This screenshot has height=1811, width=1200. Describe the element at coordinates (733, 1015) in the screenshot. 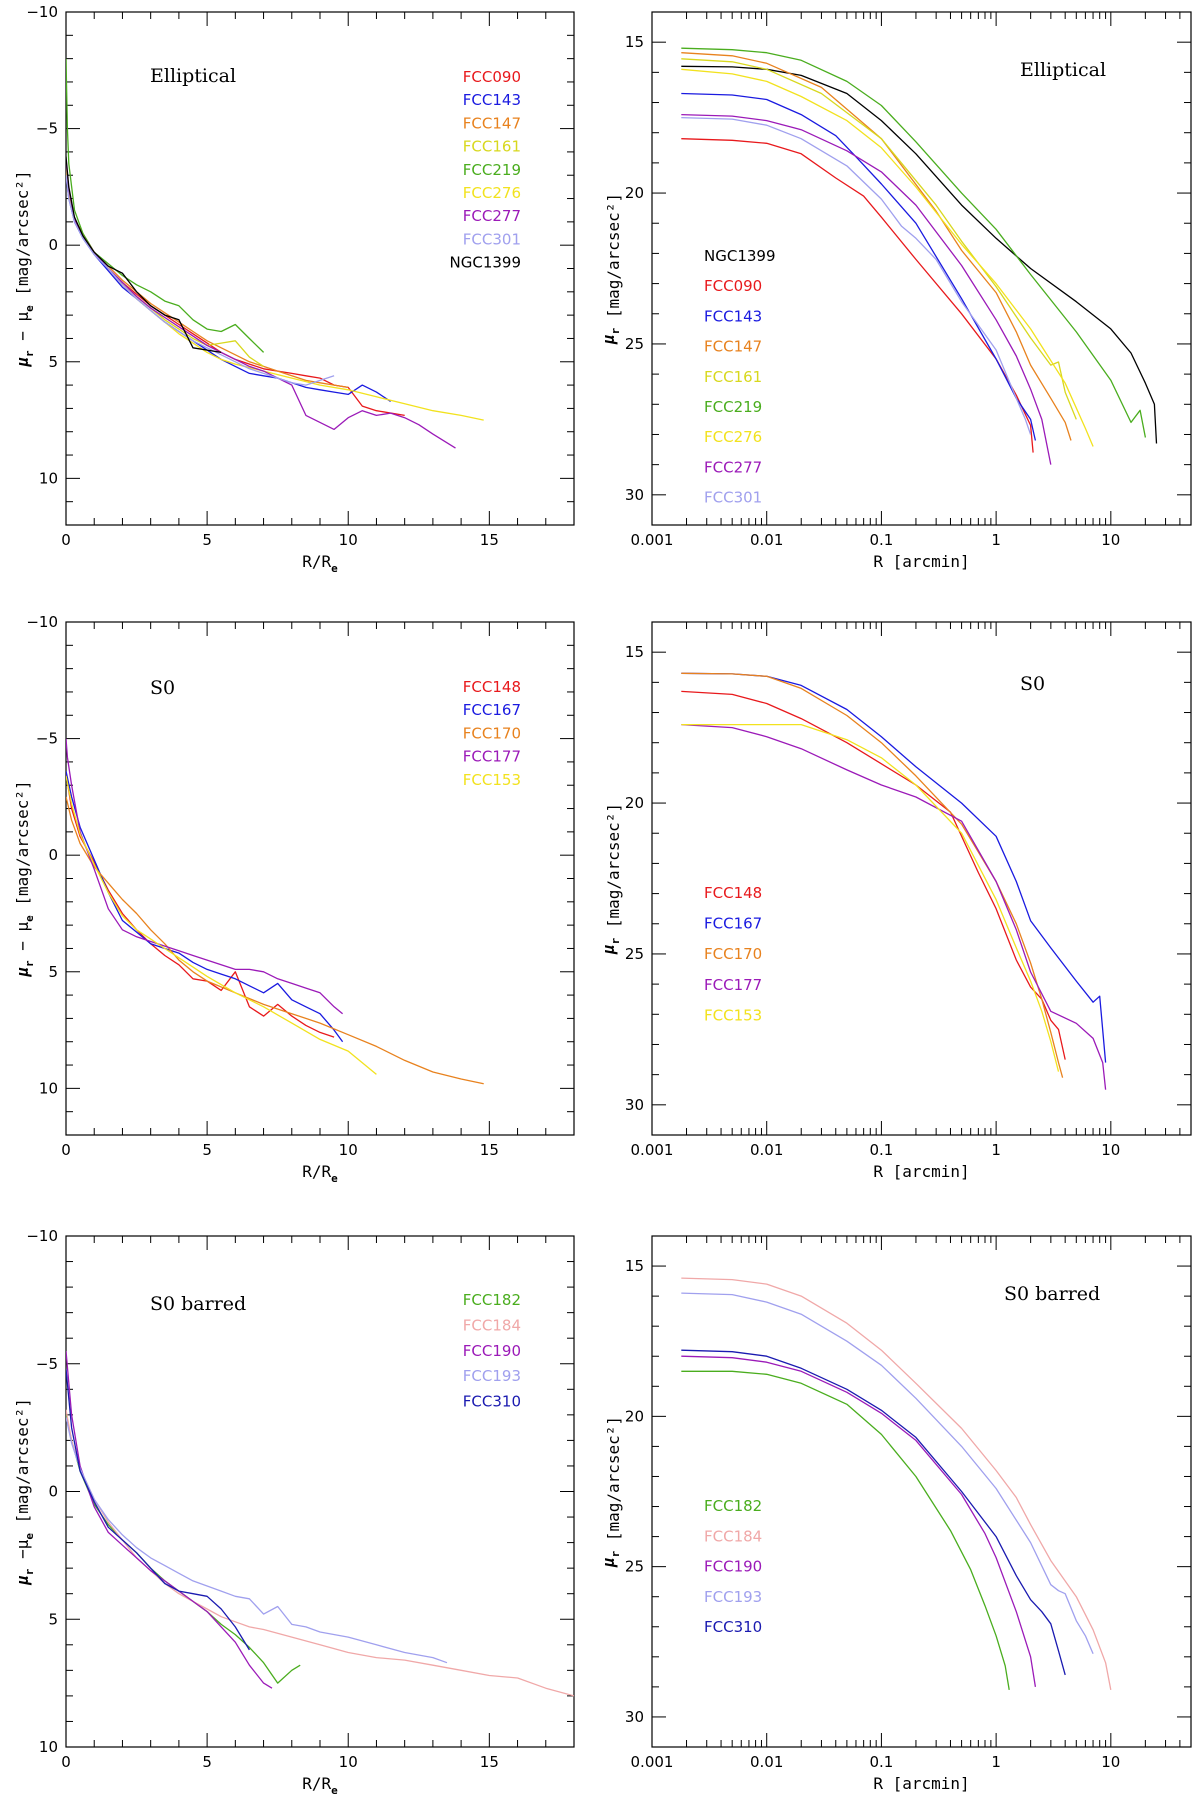

I see `legend-entry-fcc153: FCC153` at that location.